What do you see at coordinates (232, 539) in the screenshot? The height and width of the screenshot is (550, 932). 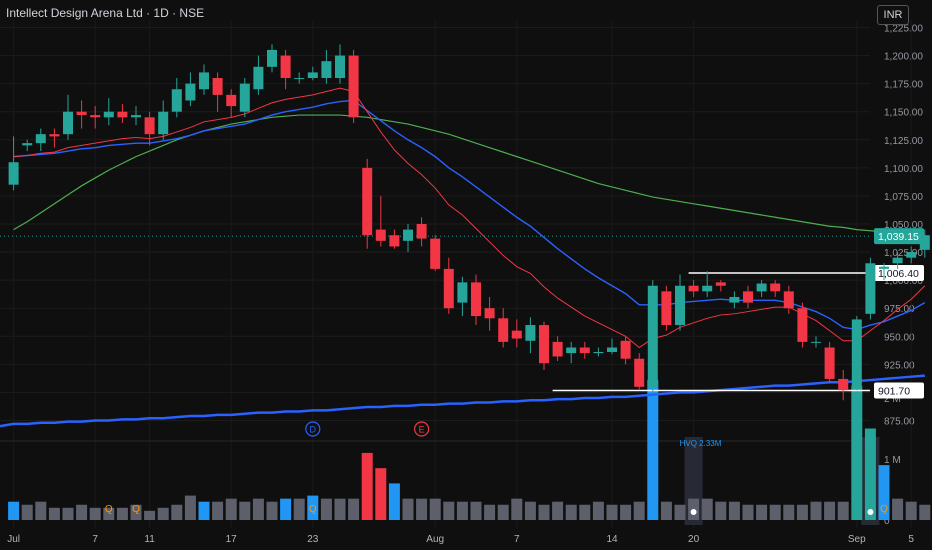 I see `x-tick-label: 17` at bounding box center [232, 539].